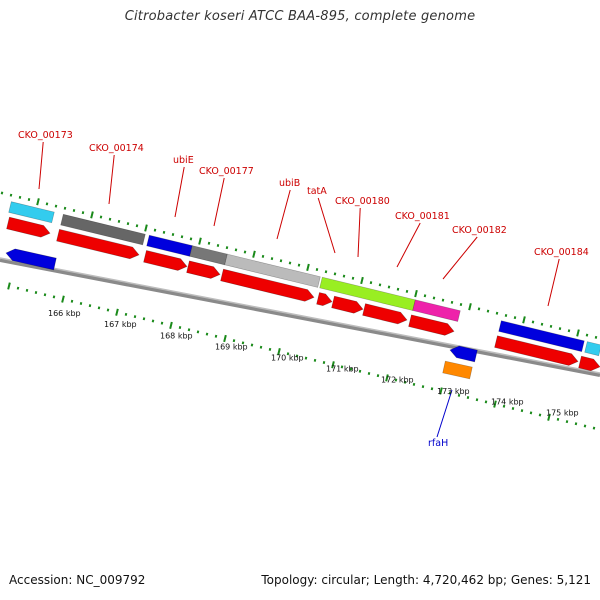  Describe the element at coordinates (289, 183) in the screenshot. I see `gene-label: ubiB` at that location.